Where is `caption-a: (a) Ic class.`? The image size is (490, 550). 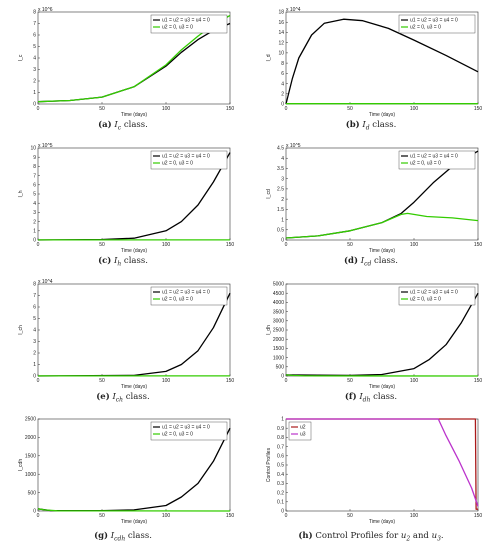
caption-a: (a) Ic class. is located at coordinates (123, 126).